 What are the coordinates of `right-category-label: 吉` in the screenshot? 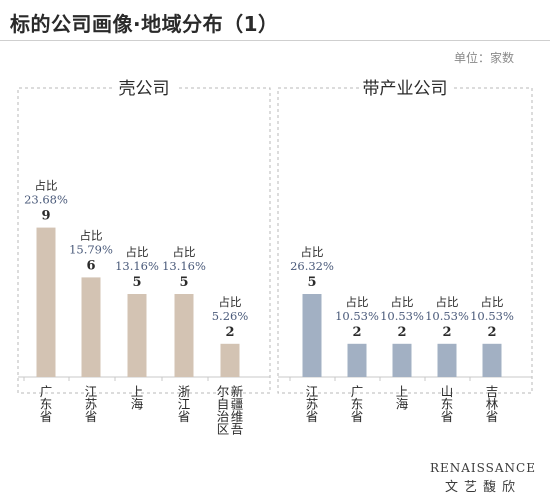 It's located at (492, 391).